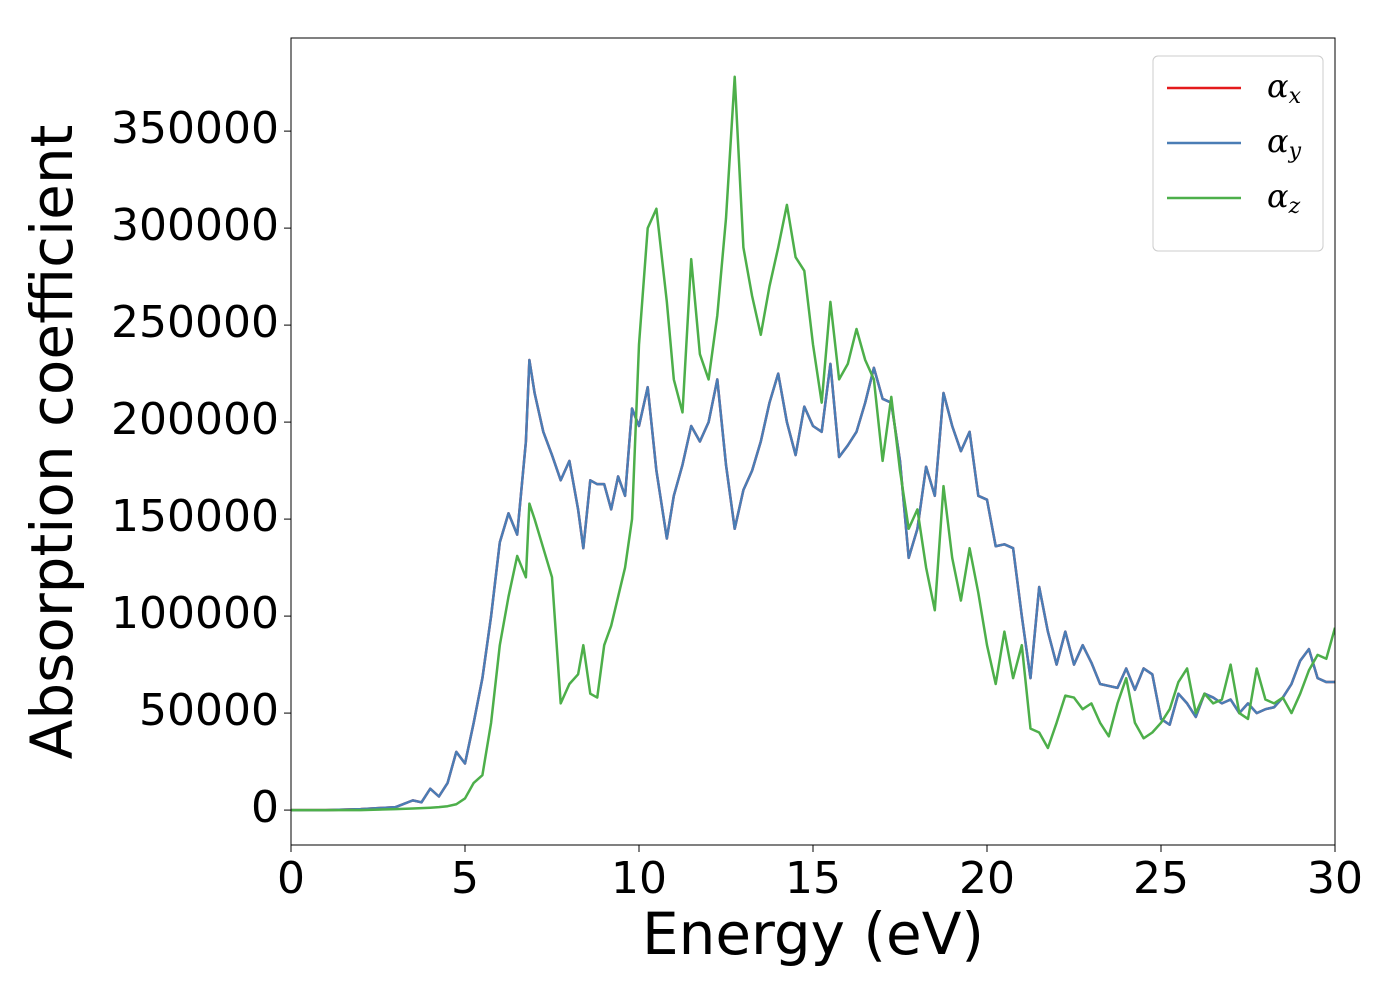 This screenshot has height=1000, width=1400. What do you see at coordinates (195, 419) in the screenshot?
I see `y-tick-label: 200000` at bounding box center [195, 419].